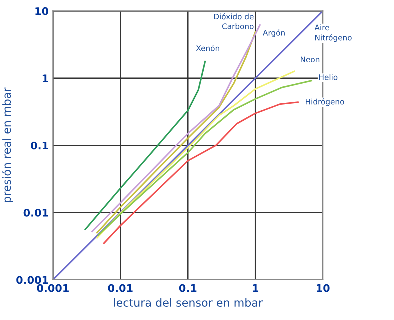 Image resolution: width=394 pixels, height=320 pixels. Describe the element at coordinates (42, 11) in the screenshot. I see `y-tick-label: 10` at that location.